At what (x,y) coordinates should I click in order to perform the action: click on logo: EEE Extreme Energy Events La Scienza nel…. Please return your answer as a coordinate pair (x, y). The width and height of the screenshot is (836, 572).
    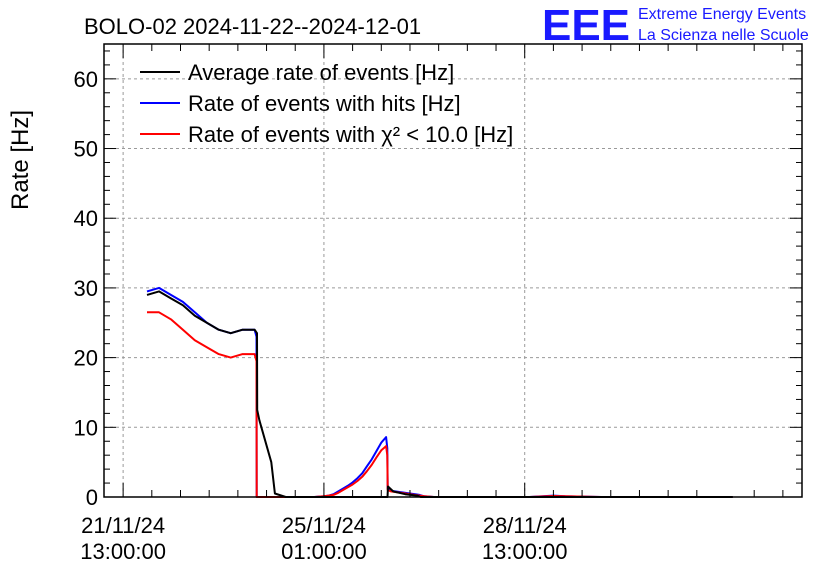
    Looking at the image, I should click on (675, 25).